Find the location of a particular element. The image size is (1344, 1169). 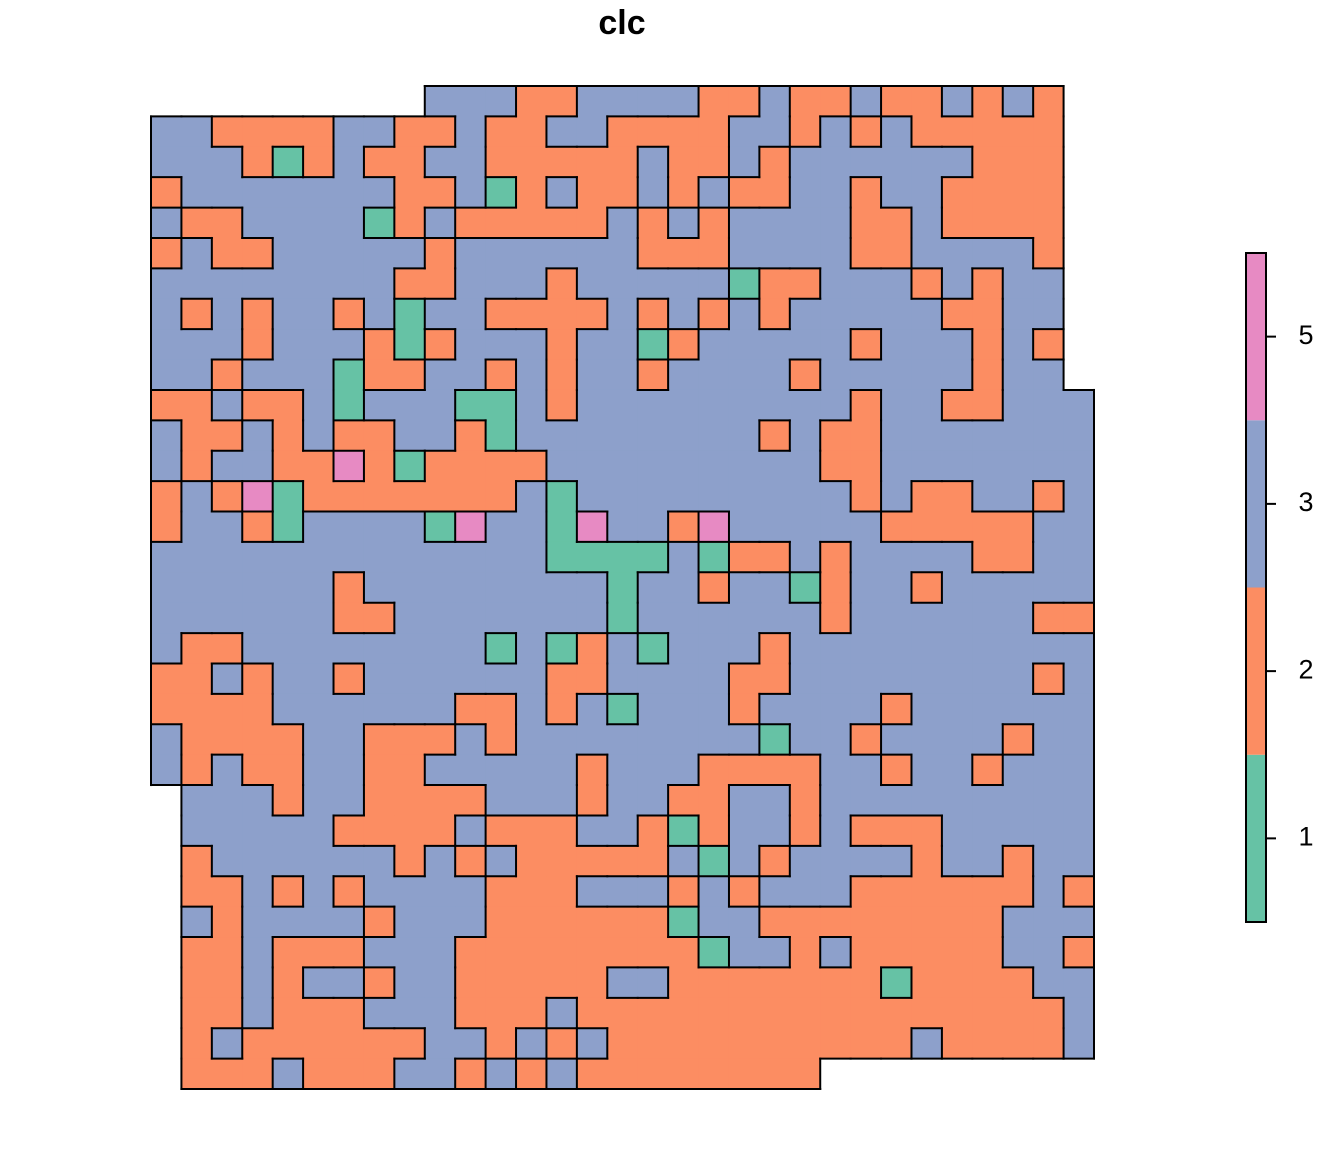

legend-label: 2 is located at coordinates (1305, 669).